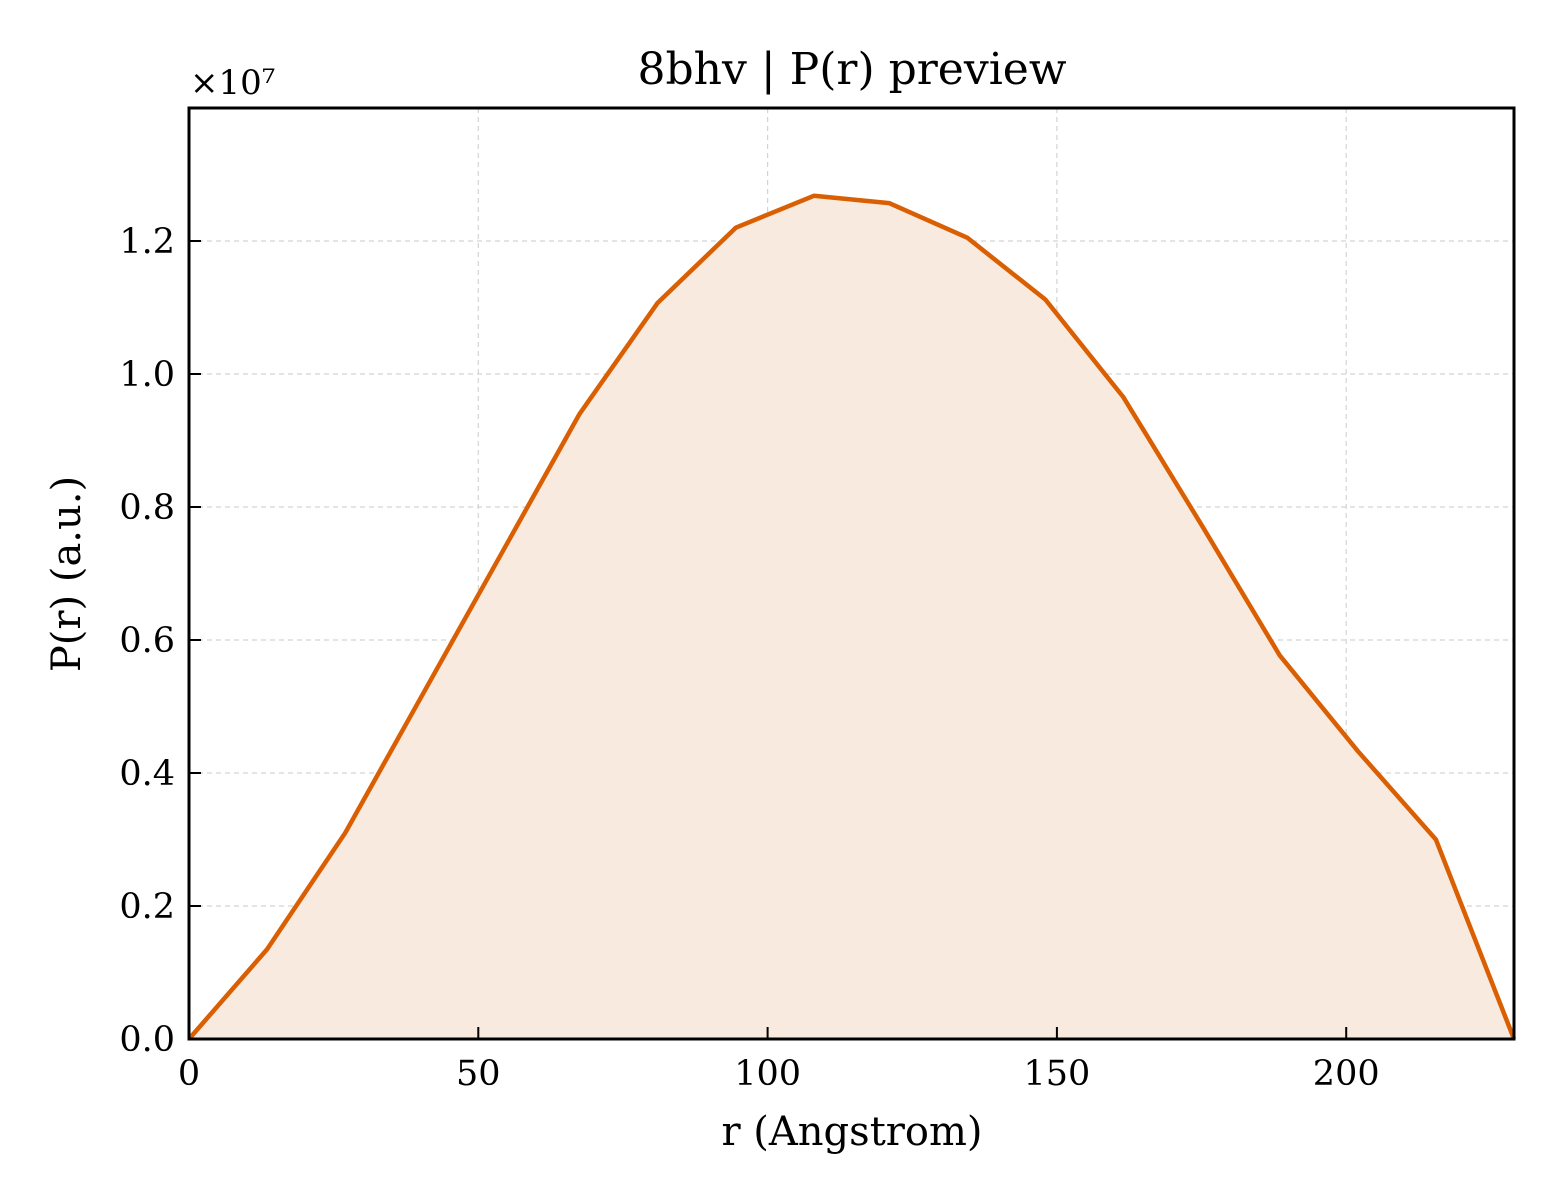 The image size is (1560, 1200). What do you see at coordinates (147, 242) in the screenshot?
I see `y-tick-label: 1.2` at bounding box center [147, 242].